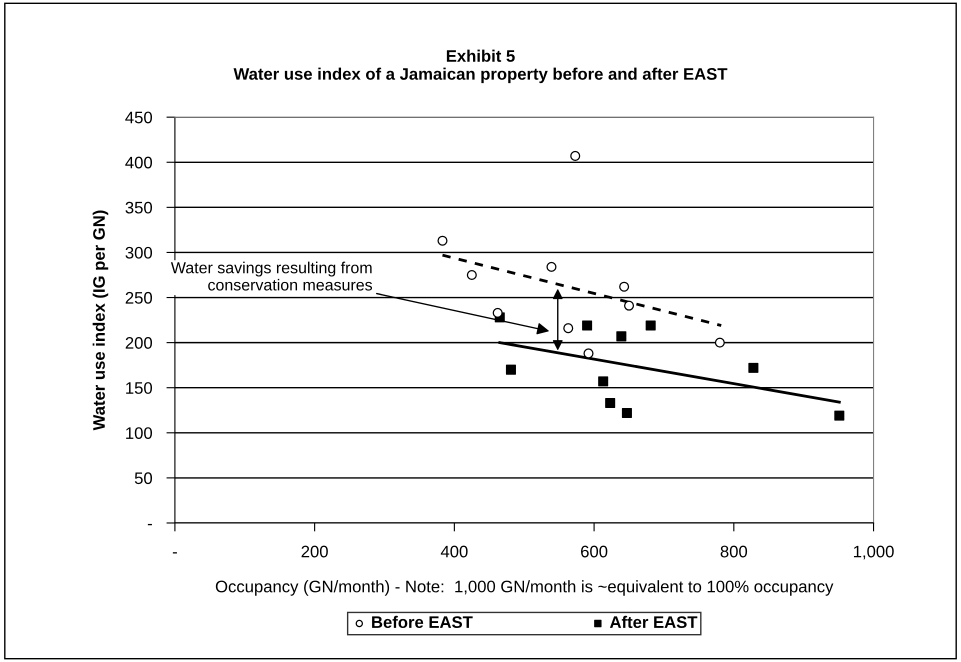 The height and width of the screenshot is (662, 961). I want to click on x-tick-label: 400, so click(454, 552).